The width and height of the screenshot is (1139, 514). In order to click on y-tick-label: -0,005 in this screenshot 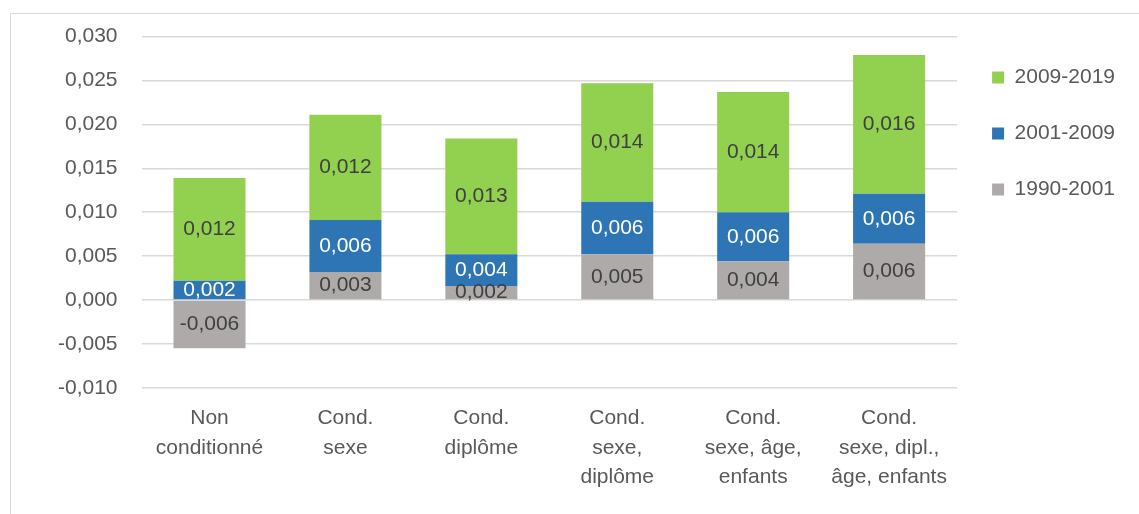, I will do `click(88, 342)`.